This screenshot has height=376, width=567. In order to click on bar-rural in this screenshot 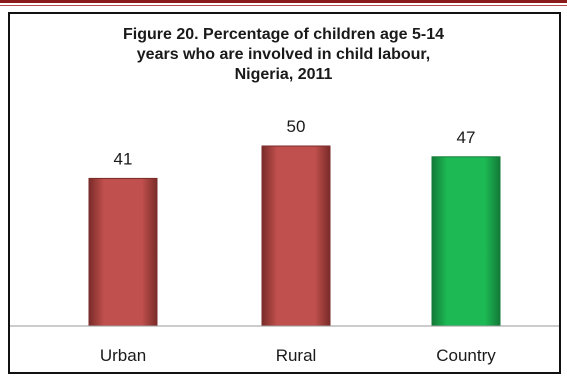, I will do `click(296, 236)`.